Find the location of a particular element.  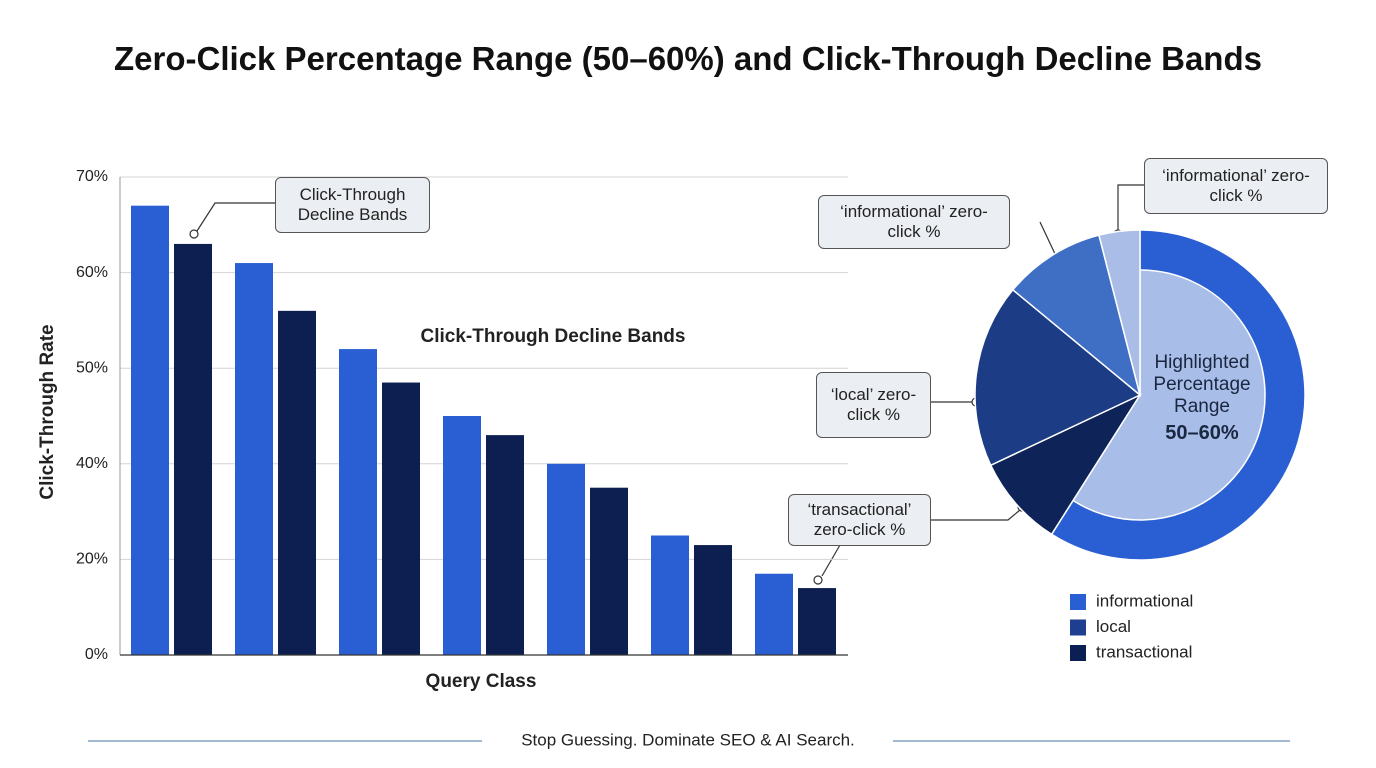

center-label: Highlighted Percentage Range is located at coordinates (1202, 384).